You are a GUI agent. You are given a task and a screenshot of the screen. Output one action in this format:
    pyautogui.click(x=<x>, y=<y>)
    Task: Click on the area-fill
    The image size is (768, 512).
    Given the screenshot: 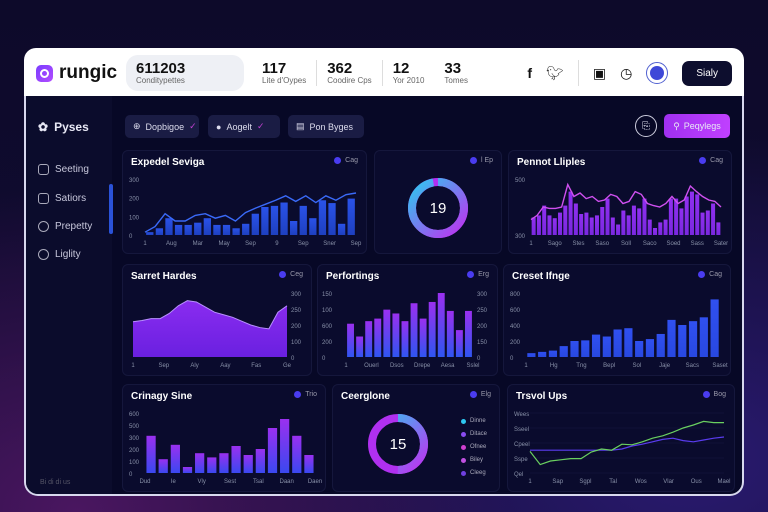 What is the action you would take?
    pyautogui.click(x=210, y=328)
    